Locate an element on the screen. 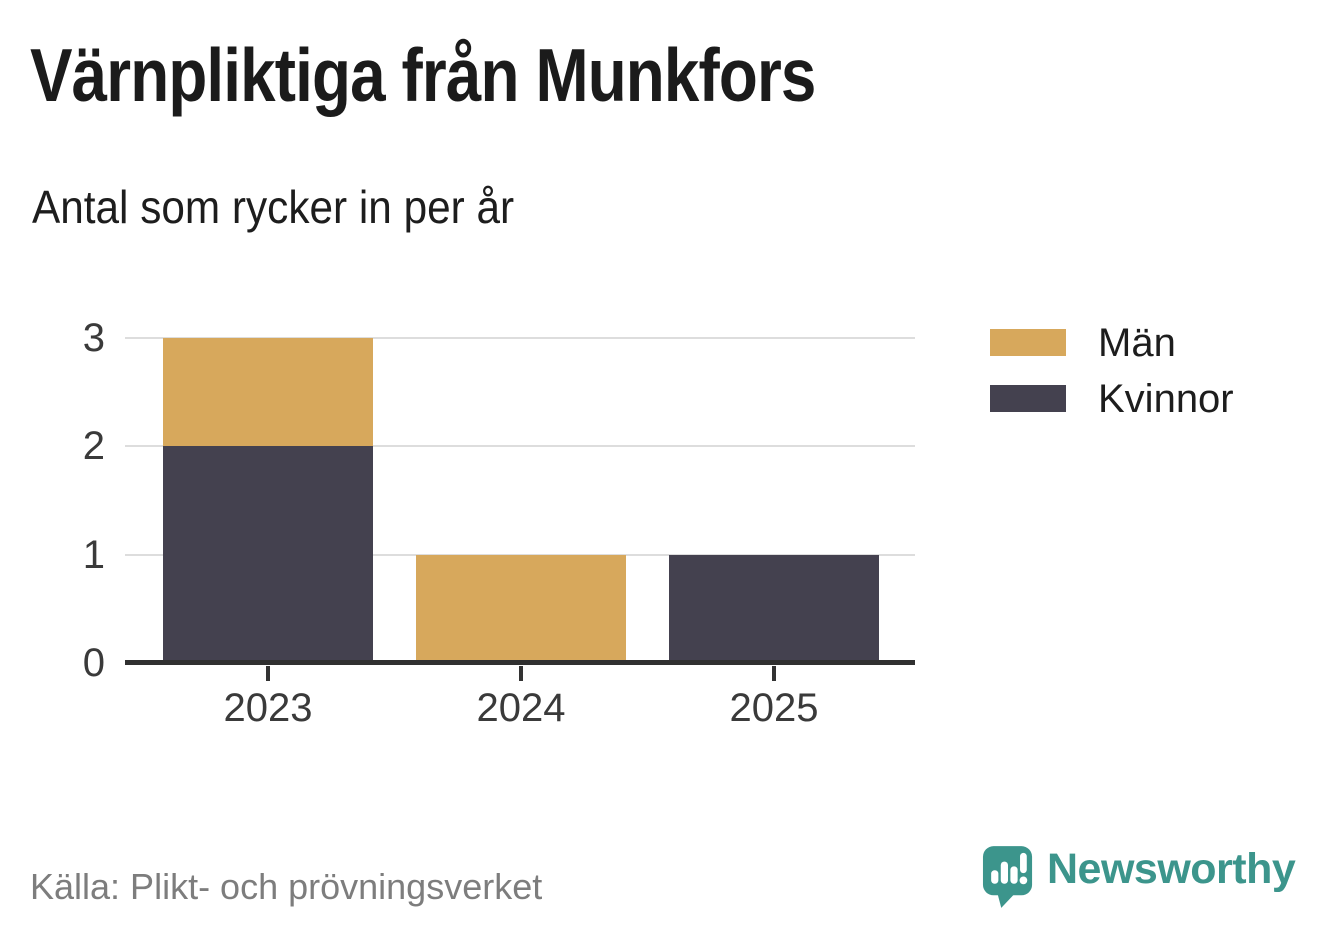 The width and height of the screenshot is (1322, 939). newsworthy-logo: Newsworthy is located at coordinates (1139, 877).